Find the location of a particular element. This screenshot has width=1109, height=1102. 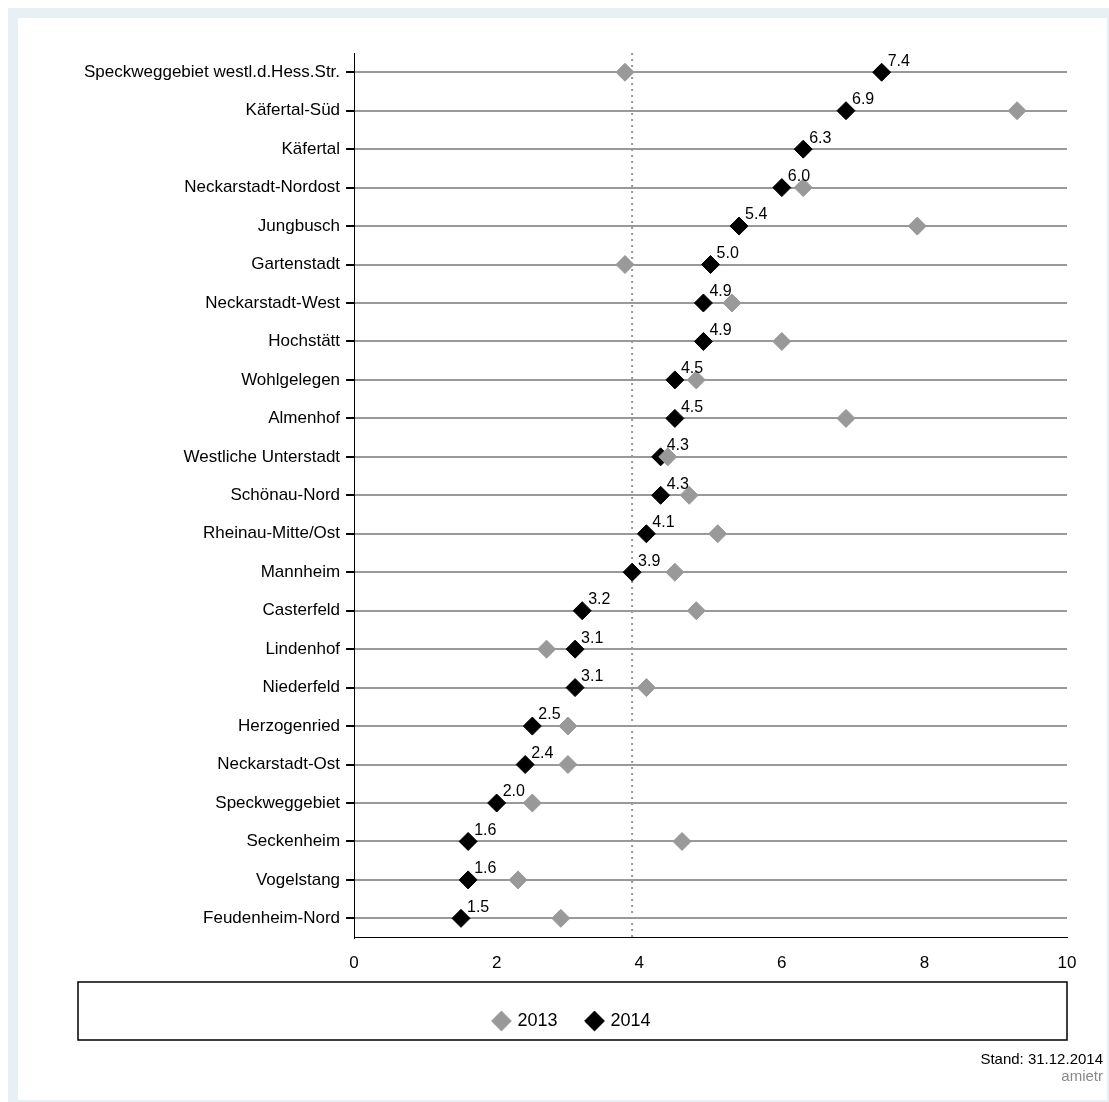

y-tick-label: Seckenheim is located at coordinates (293, 841).